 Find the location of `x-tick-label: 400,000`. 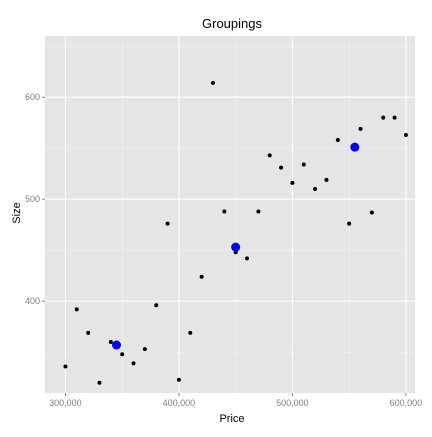

x-tick-label: 400,000 is located at coordinates (179, 403).